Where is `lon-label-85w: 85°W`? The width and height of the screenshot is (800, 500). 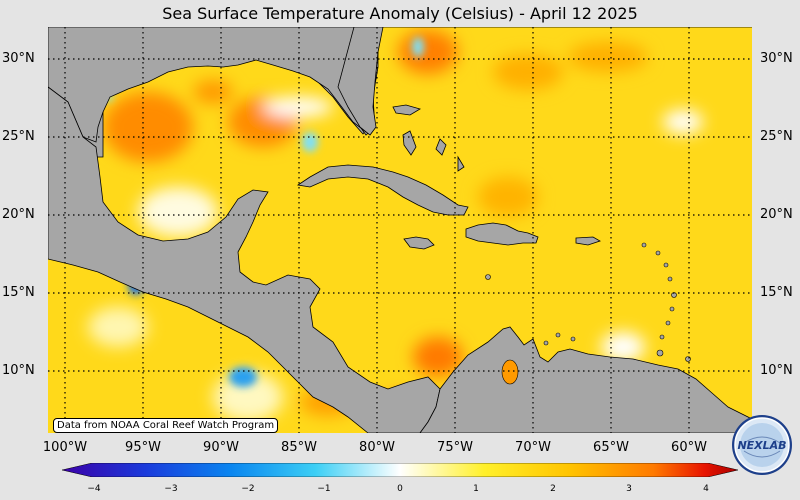 lon-label-85w: 85°W is located at coordinates (299, 447).